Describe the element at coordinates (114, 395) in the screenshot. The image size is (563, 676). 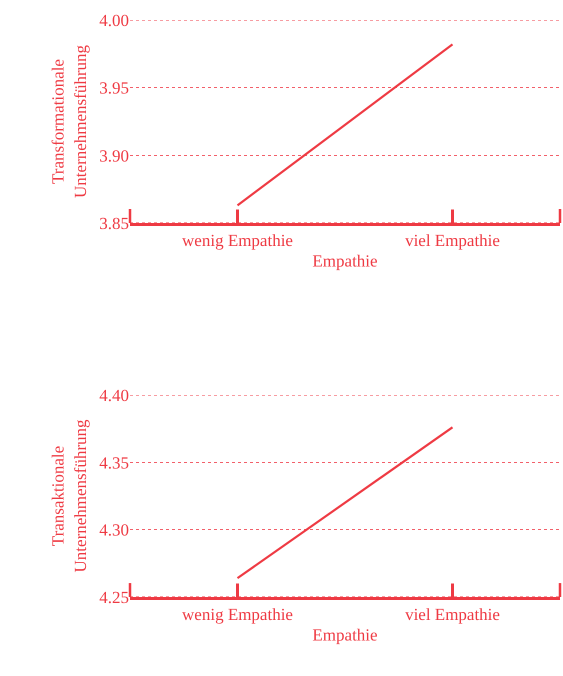
I see `y-tick-label: 4.40` at that location.